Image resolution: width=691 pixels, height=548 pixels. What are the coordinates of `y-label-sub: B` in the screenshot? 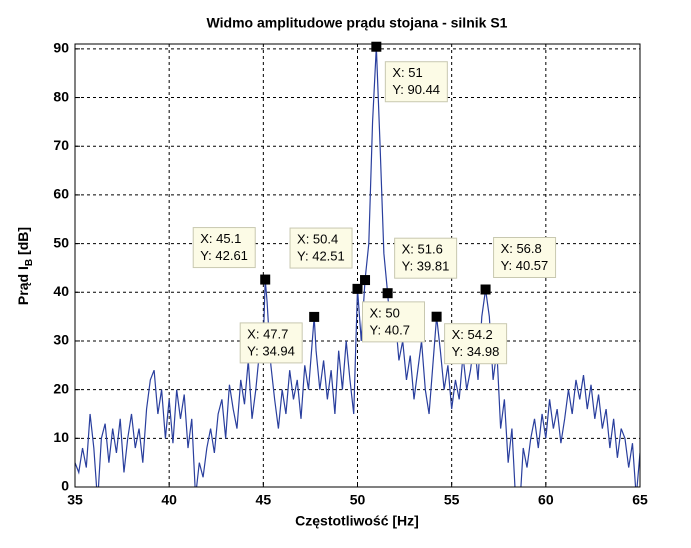 It's located at (29, 262).